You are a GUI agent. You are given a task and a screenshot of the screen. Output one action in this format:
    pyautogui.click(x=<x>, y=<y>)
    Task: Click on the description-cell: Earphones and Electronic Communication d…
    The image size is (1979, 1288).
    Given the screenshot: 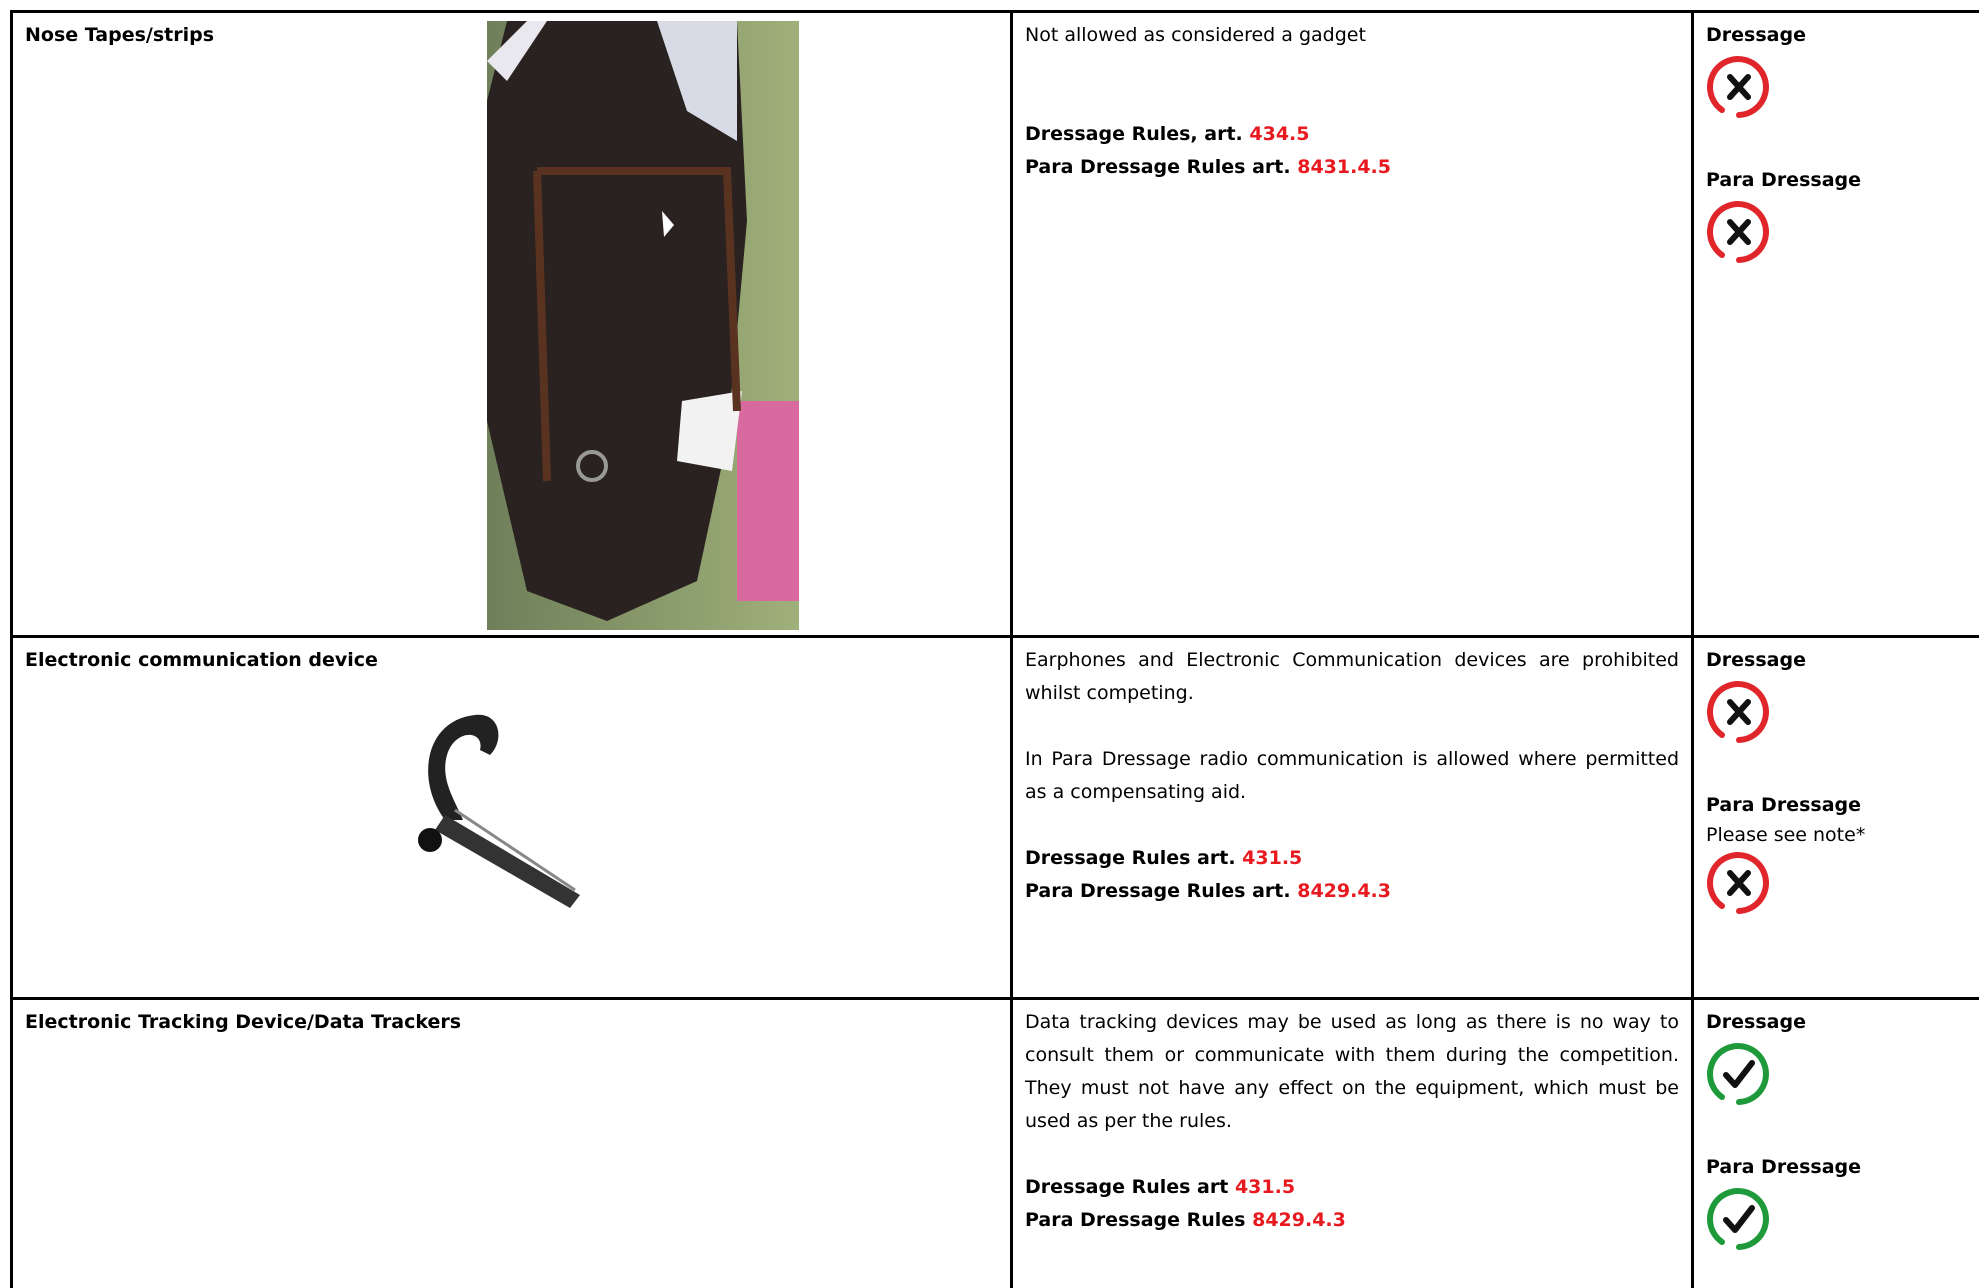 What is the action you would take?
    pyautogui.click(x=1350, y=816)
    